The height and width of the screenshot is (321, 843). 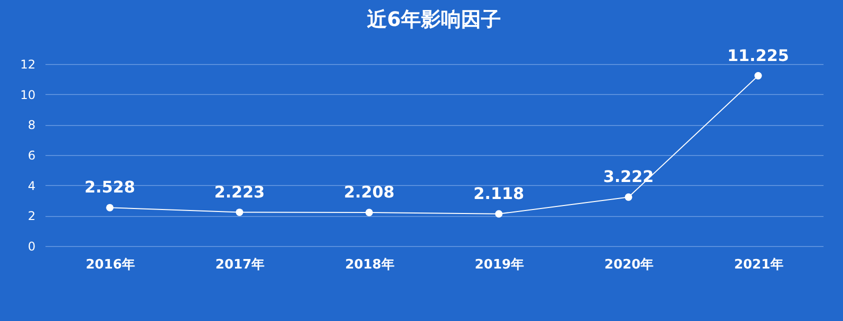 I want to click on y-tick-label: 8, so click(x=32, y=125).